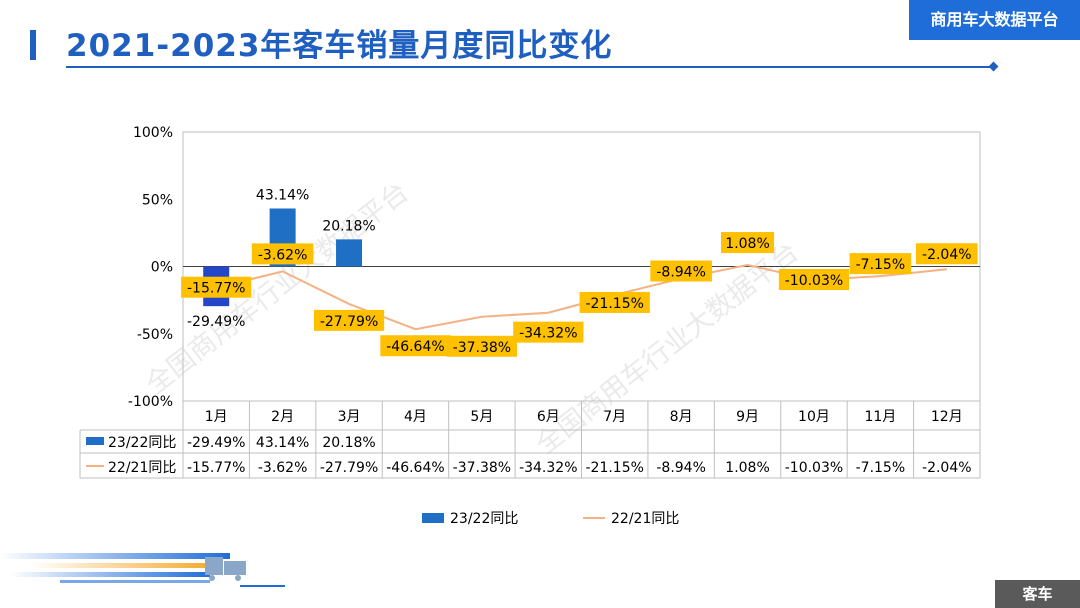 The height and width of the screenshot is (608, 1080). Describe the element at coordinates (349, 468) in the screenshot. I see `table-cell: -27.79%` at that location.